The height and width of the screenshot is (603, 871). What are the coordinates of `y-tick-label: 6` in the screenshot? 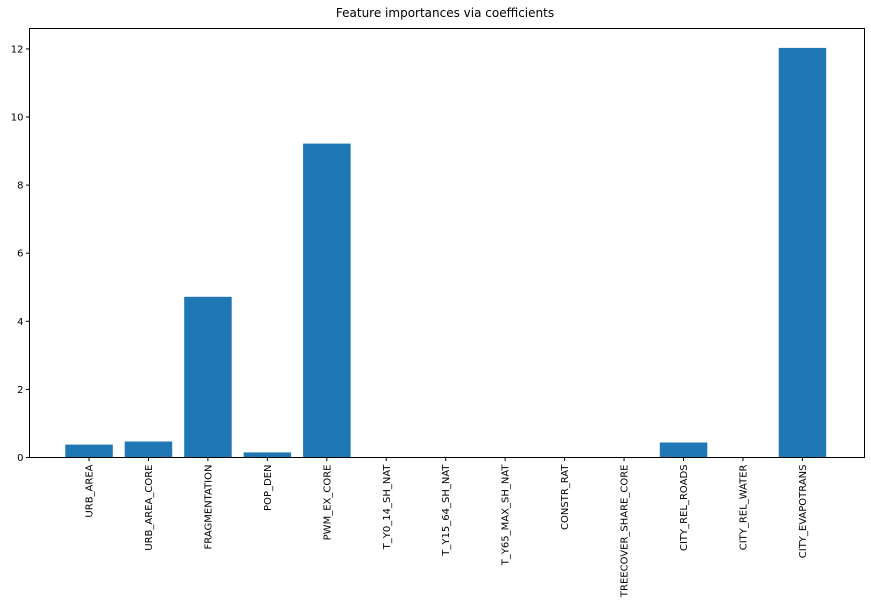 It's located at (20, 254).